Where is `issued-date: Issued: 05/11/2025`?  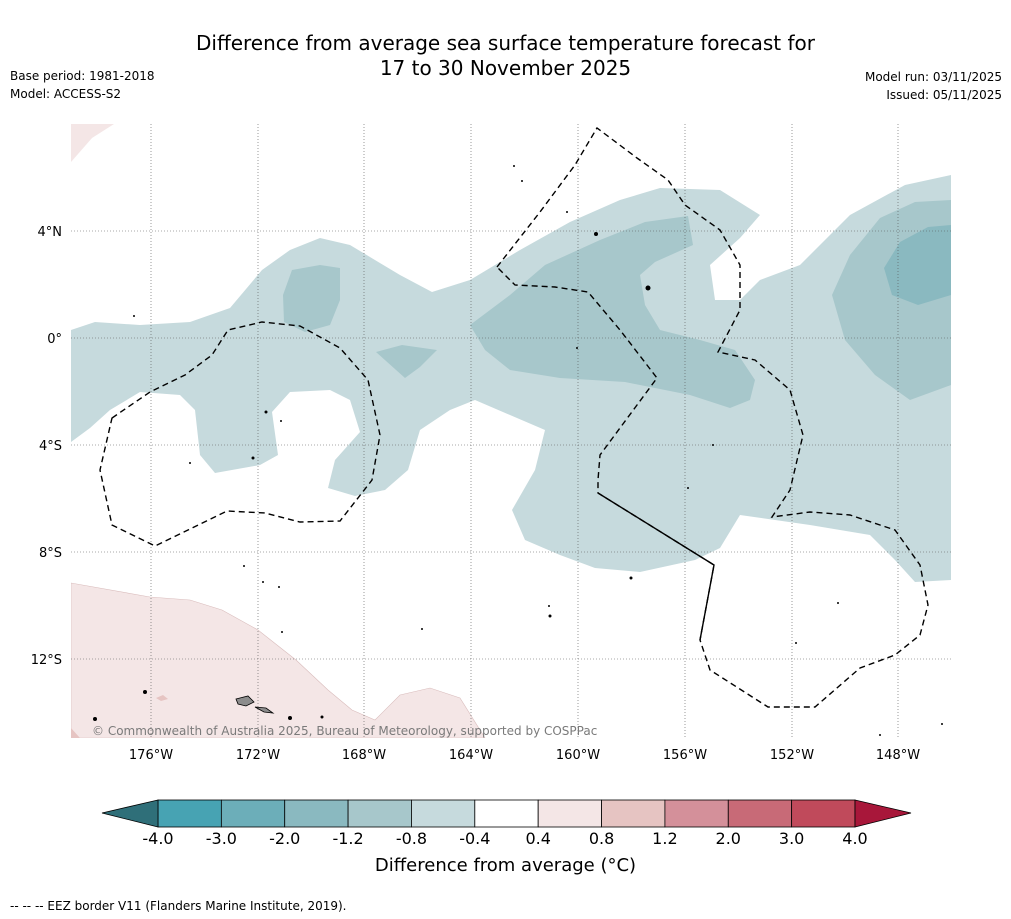
issued-date: Issued: 05/11/2025 is located at coordinates (944, 95).